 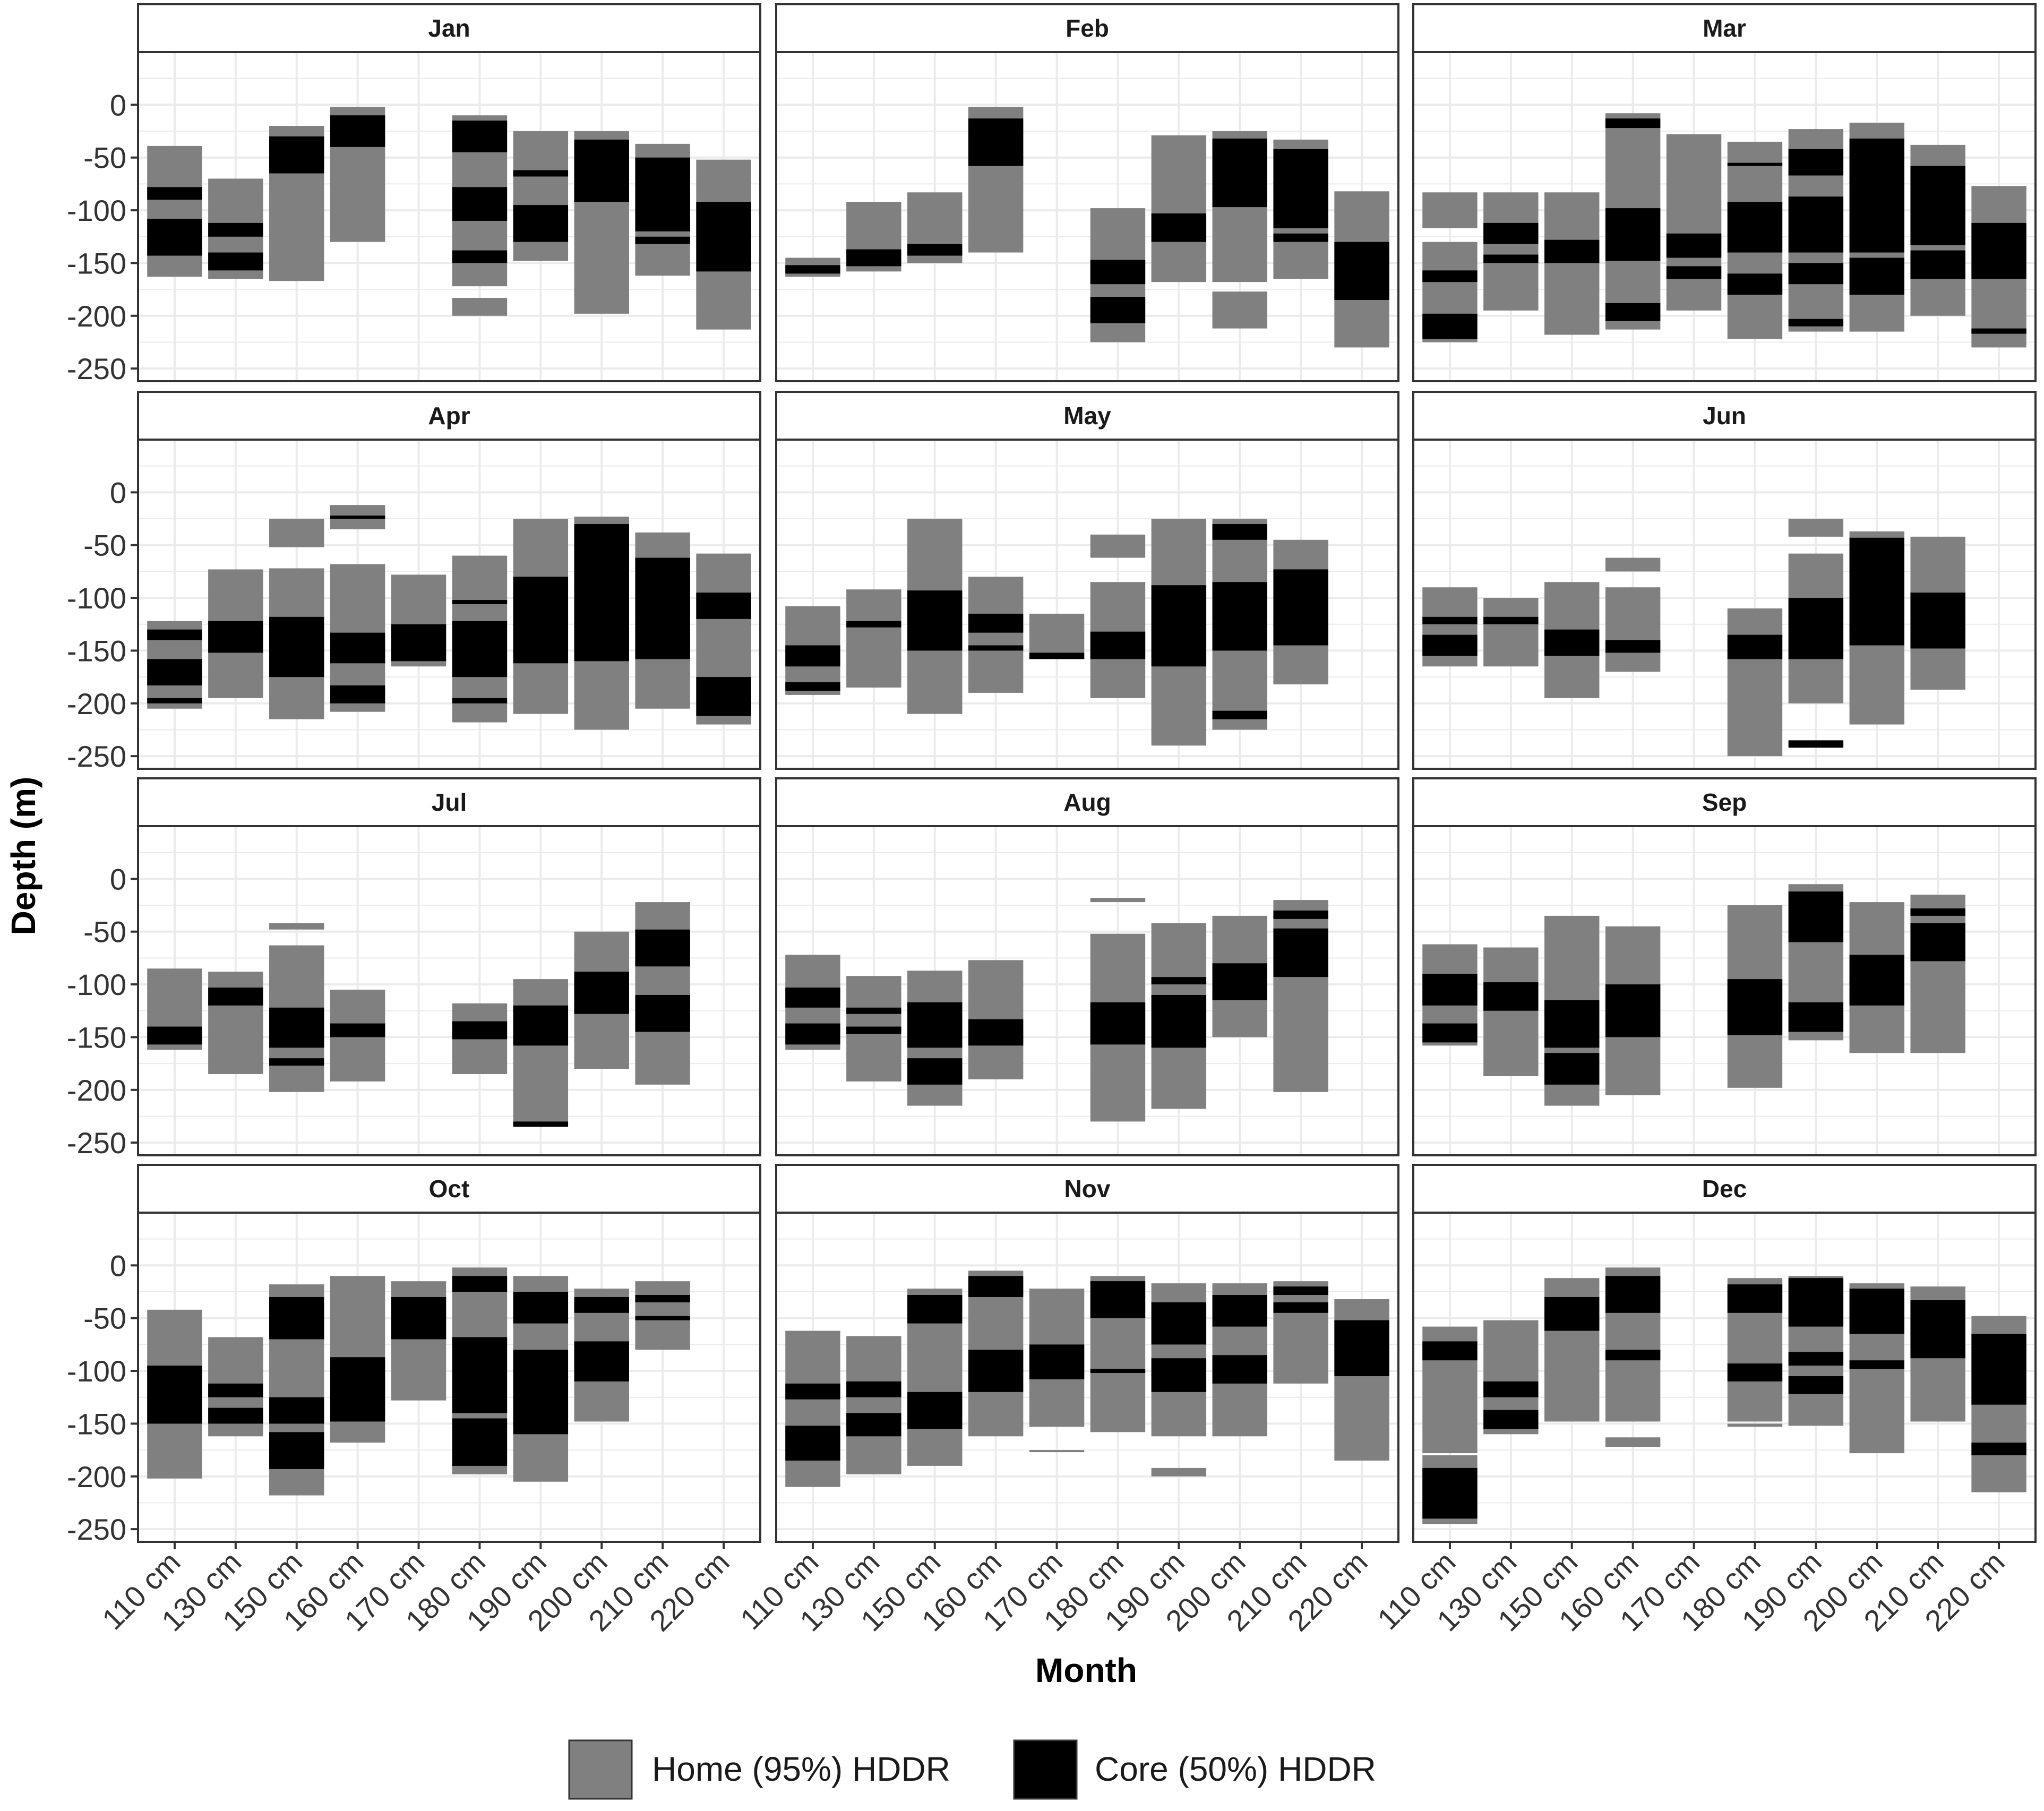 What do you see at coordinates (1087, 192) in the screenshot?
I see `panel-feb: Feb` at bounding box center [1087, 192].